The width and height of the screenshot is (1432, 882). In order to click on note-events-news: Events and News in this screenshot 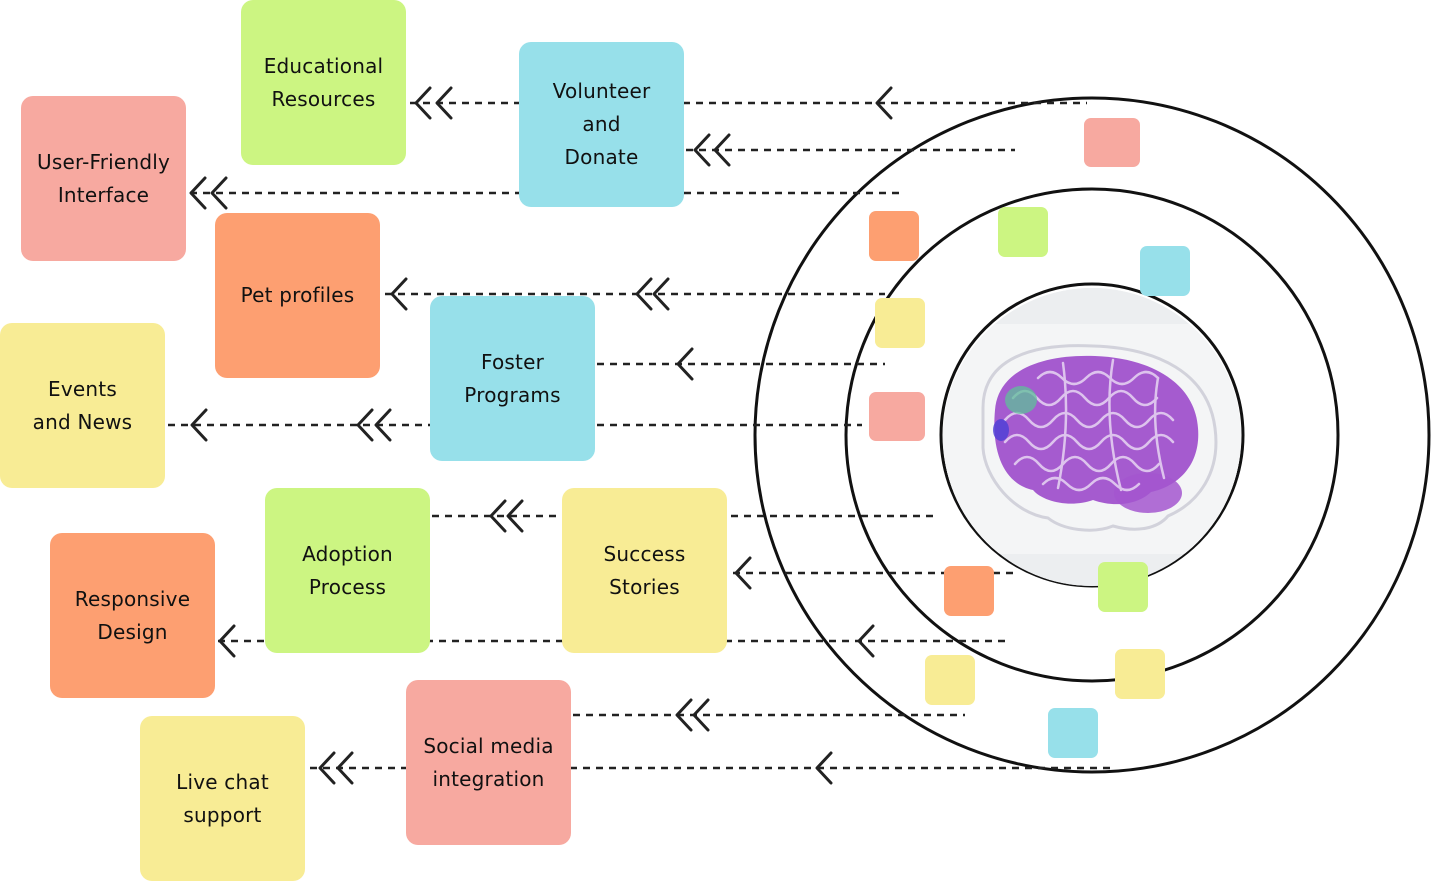, I will do `click(82, 405)`.